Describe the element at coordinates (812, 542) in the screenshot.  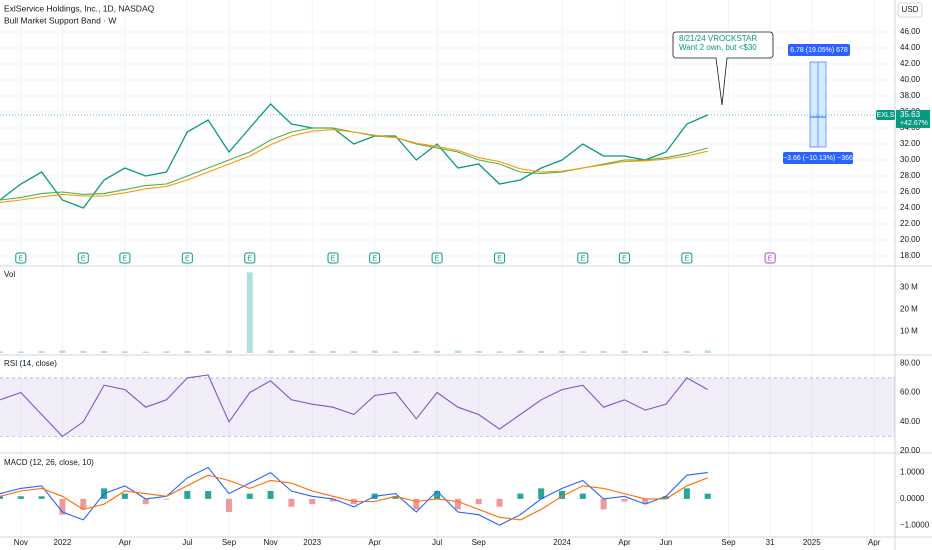
I see `x-tick-label: 2025` at that location.